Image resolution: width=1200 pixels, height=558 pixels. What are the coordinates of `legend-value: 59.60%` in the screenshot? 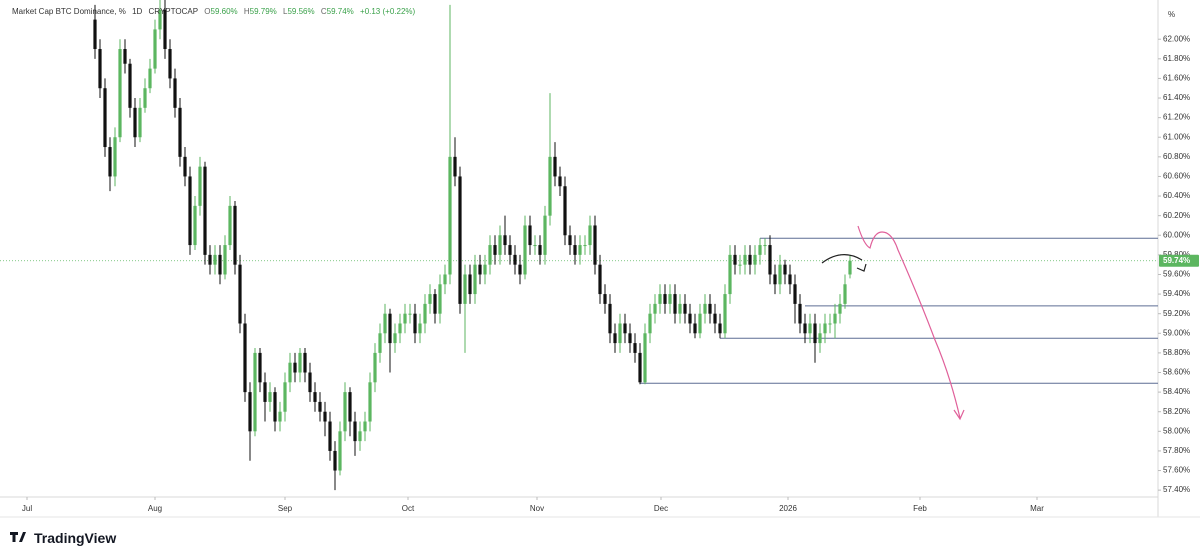 It's located at (224, 11).